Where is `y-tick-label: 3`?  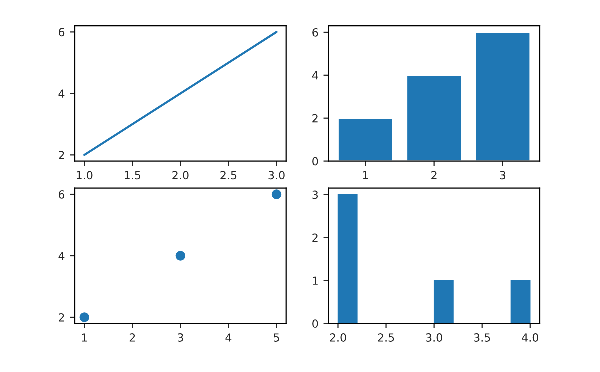 y-tick-label: 3 is located at coordinates (315, 195).